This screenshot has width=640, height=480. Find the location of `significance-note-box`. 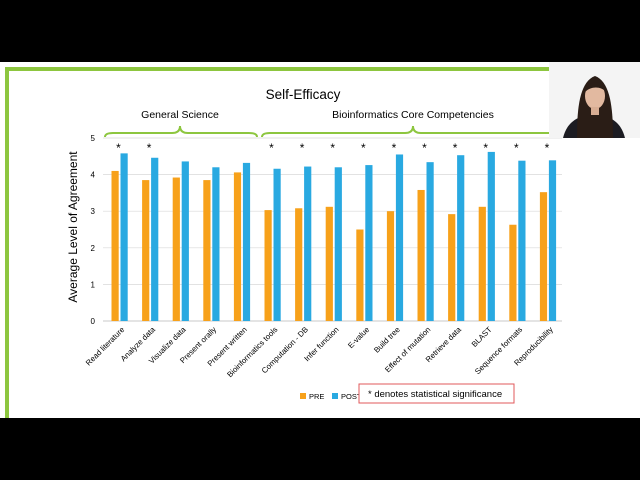

significance-note-box is located at coordinates (436, 393).